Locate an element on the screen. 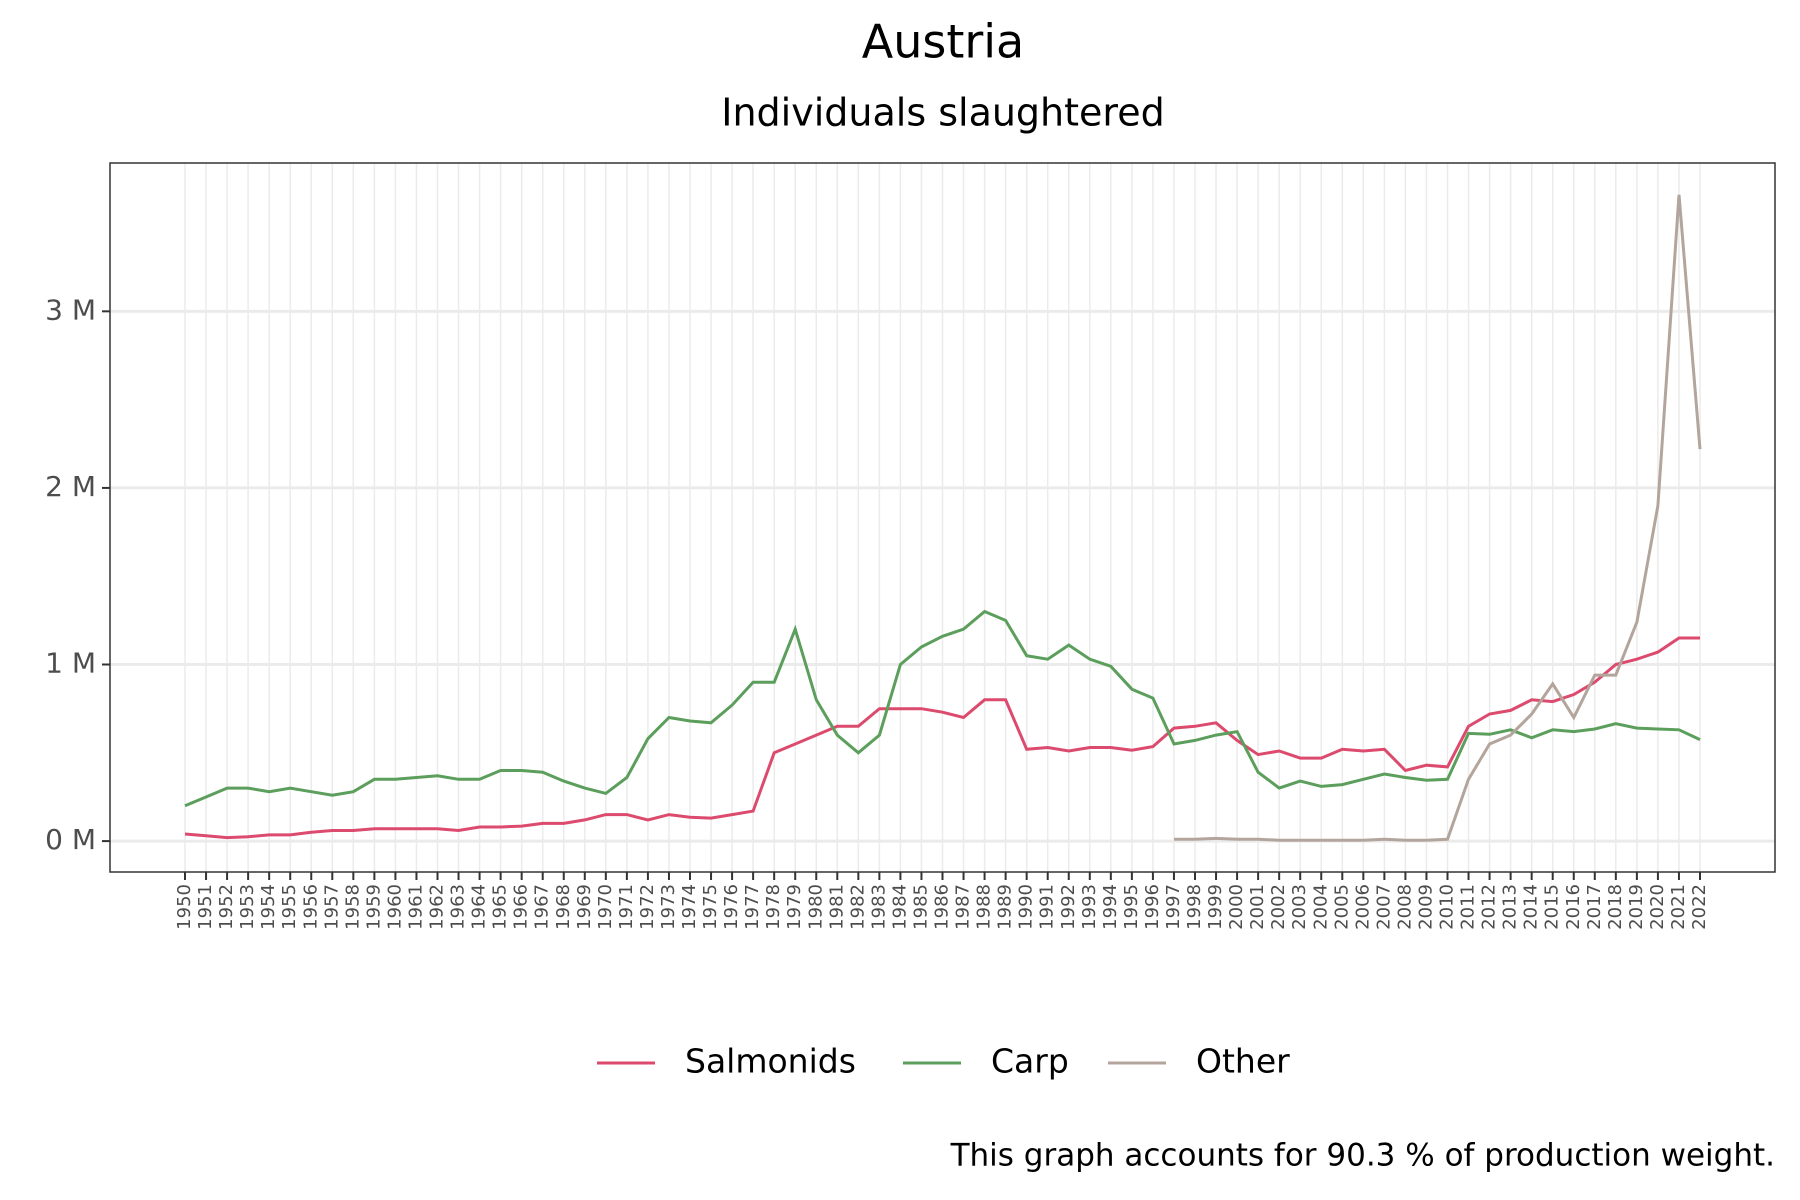 Image resolution: width=1800 pixels, height=1200 pixels. x-tick-label: 1957 is located at coordinates (331, 907).